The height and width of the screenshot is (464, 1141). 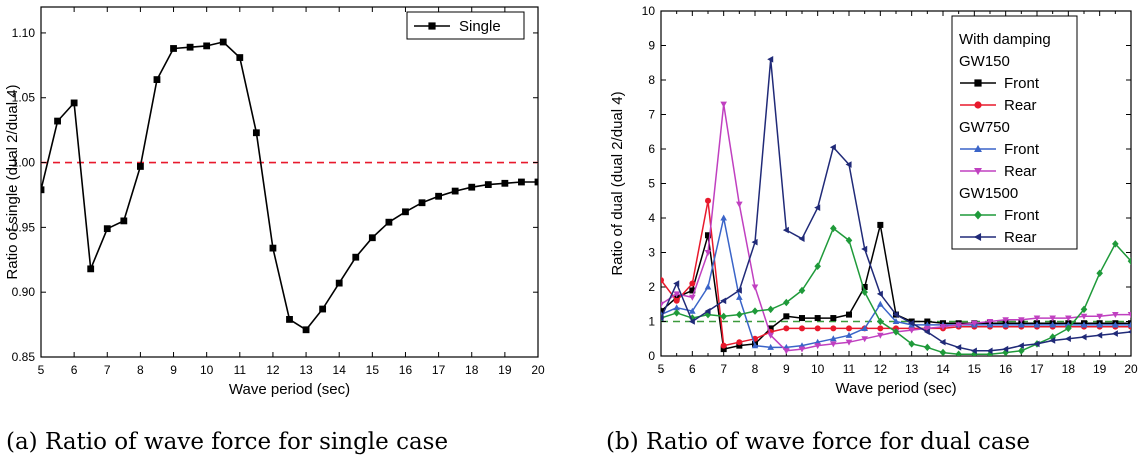 What do you see at coordinates (651, 218) in the screenshot?
I see `y-tick-label: 4` at bounding box center [651, 218].